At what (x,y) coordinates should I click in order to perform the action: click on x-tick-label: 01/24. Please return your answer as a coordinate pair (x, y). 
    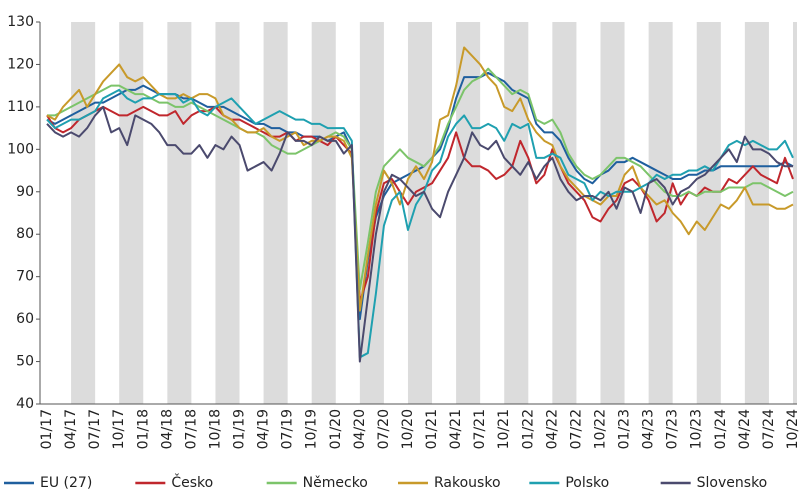
    Looking at the image, I should click on (721, 429).